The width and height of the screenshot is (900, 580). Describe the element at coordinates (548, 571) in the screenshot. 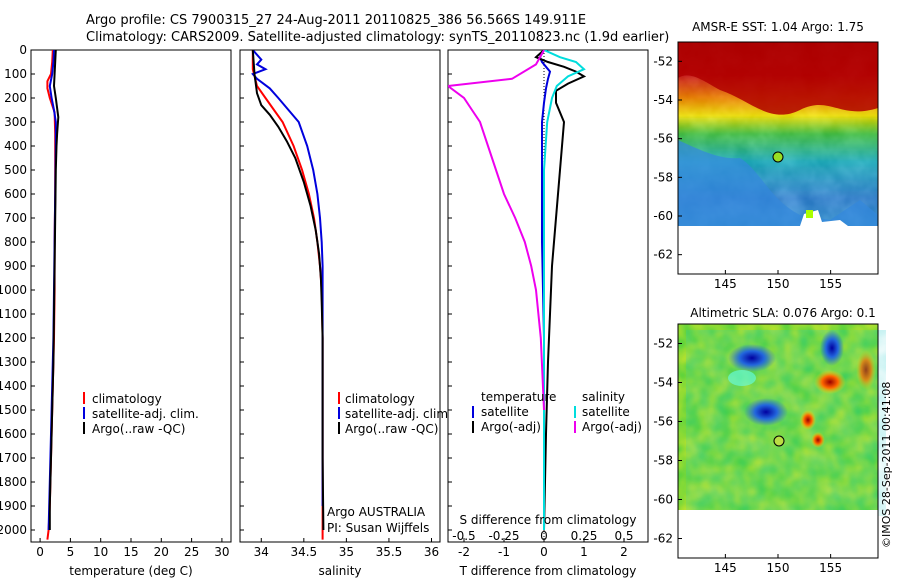

I see `difference-xlabel: T difference from climatology` at that location.